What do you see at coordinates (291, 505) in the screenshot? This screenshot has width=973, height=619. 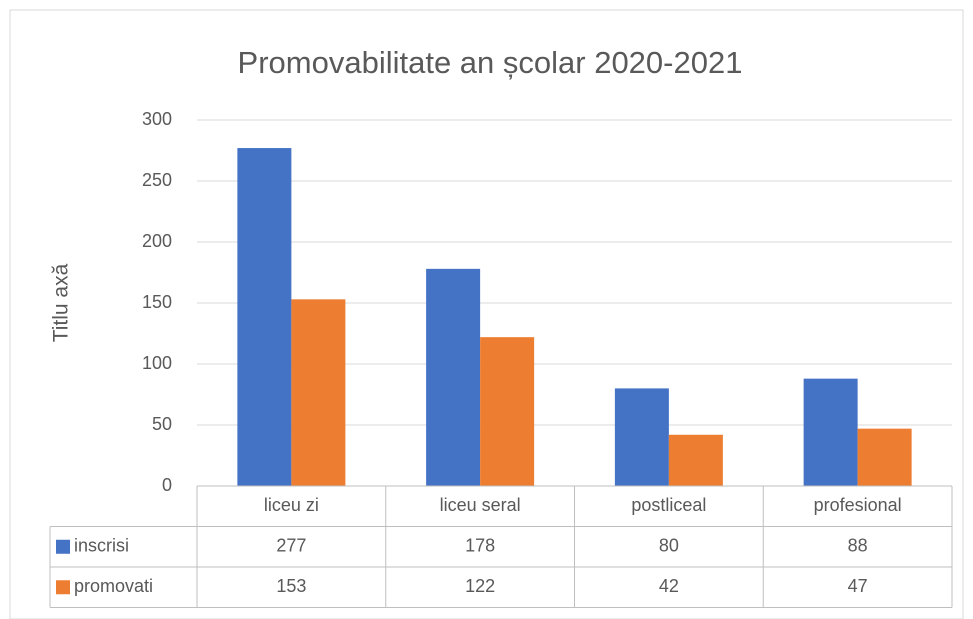 I see `x-tick-label: liceu zi` at bounding box center [291, 505].